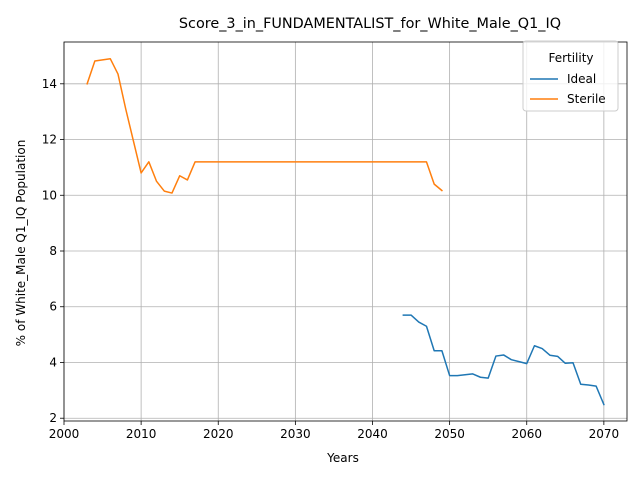 The height and width of the screenshot is (480, 640). I want to click on series-line-ideal, so click(503, 360).